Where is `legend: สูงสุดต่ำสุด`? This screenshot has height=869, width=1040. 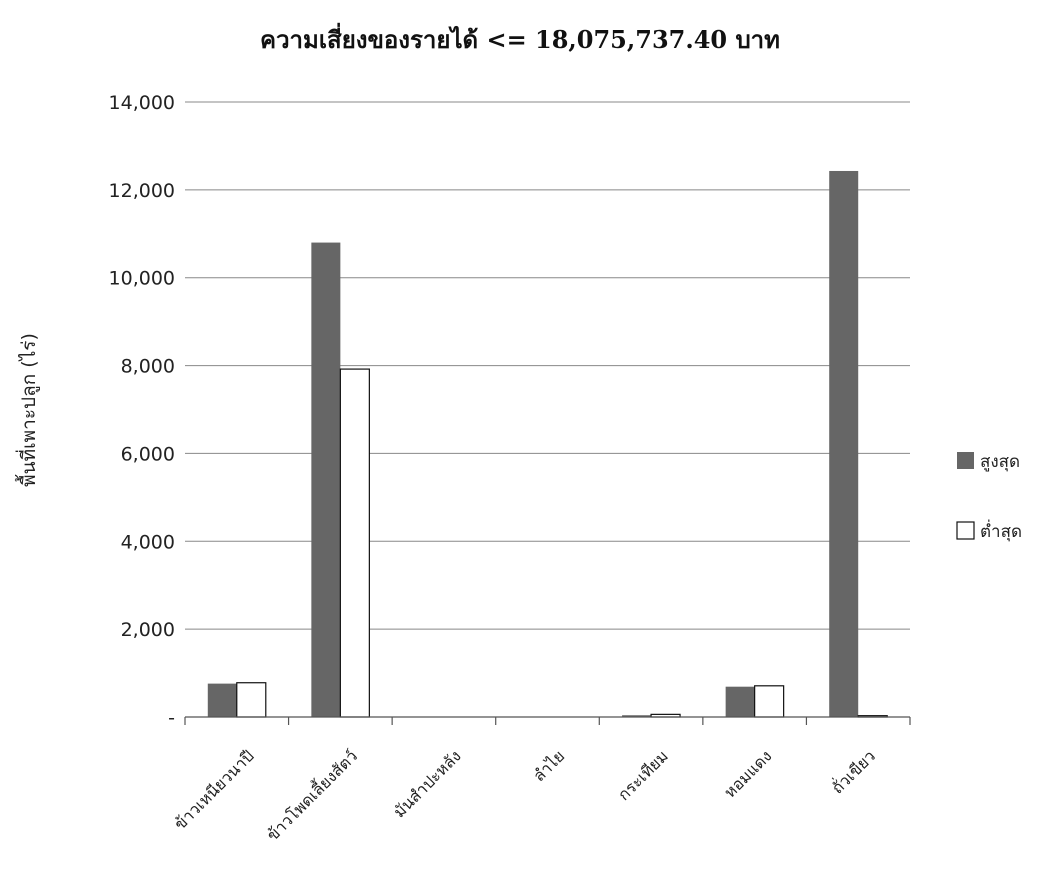
legend: สูงสุดต่ำสุด is located at coordinates (989, 497).